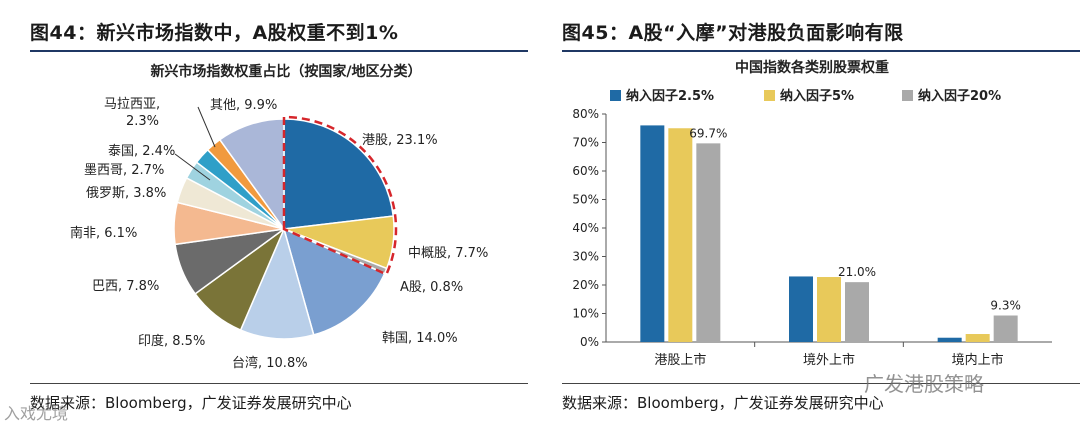  What do you see at coordinates (585, 200) in the screenshot?
I see `y-tick-label-5: 50%` at bounding box center [585, 200].